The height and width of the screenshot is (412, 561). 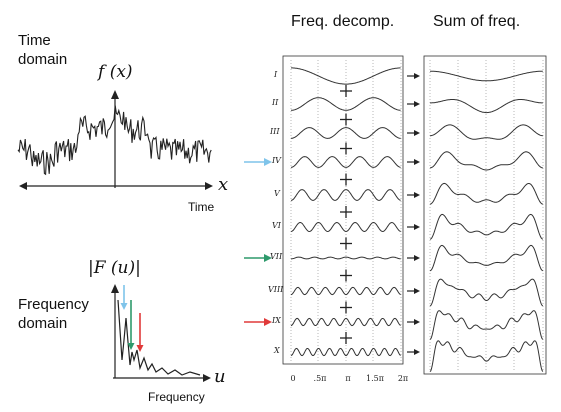 I want to click on spectrum-arrow-blue, so click(x=124, y=297).